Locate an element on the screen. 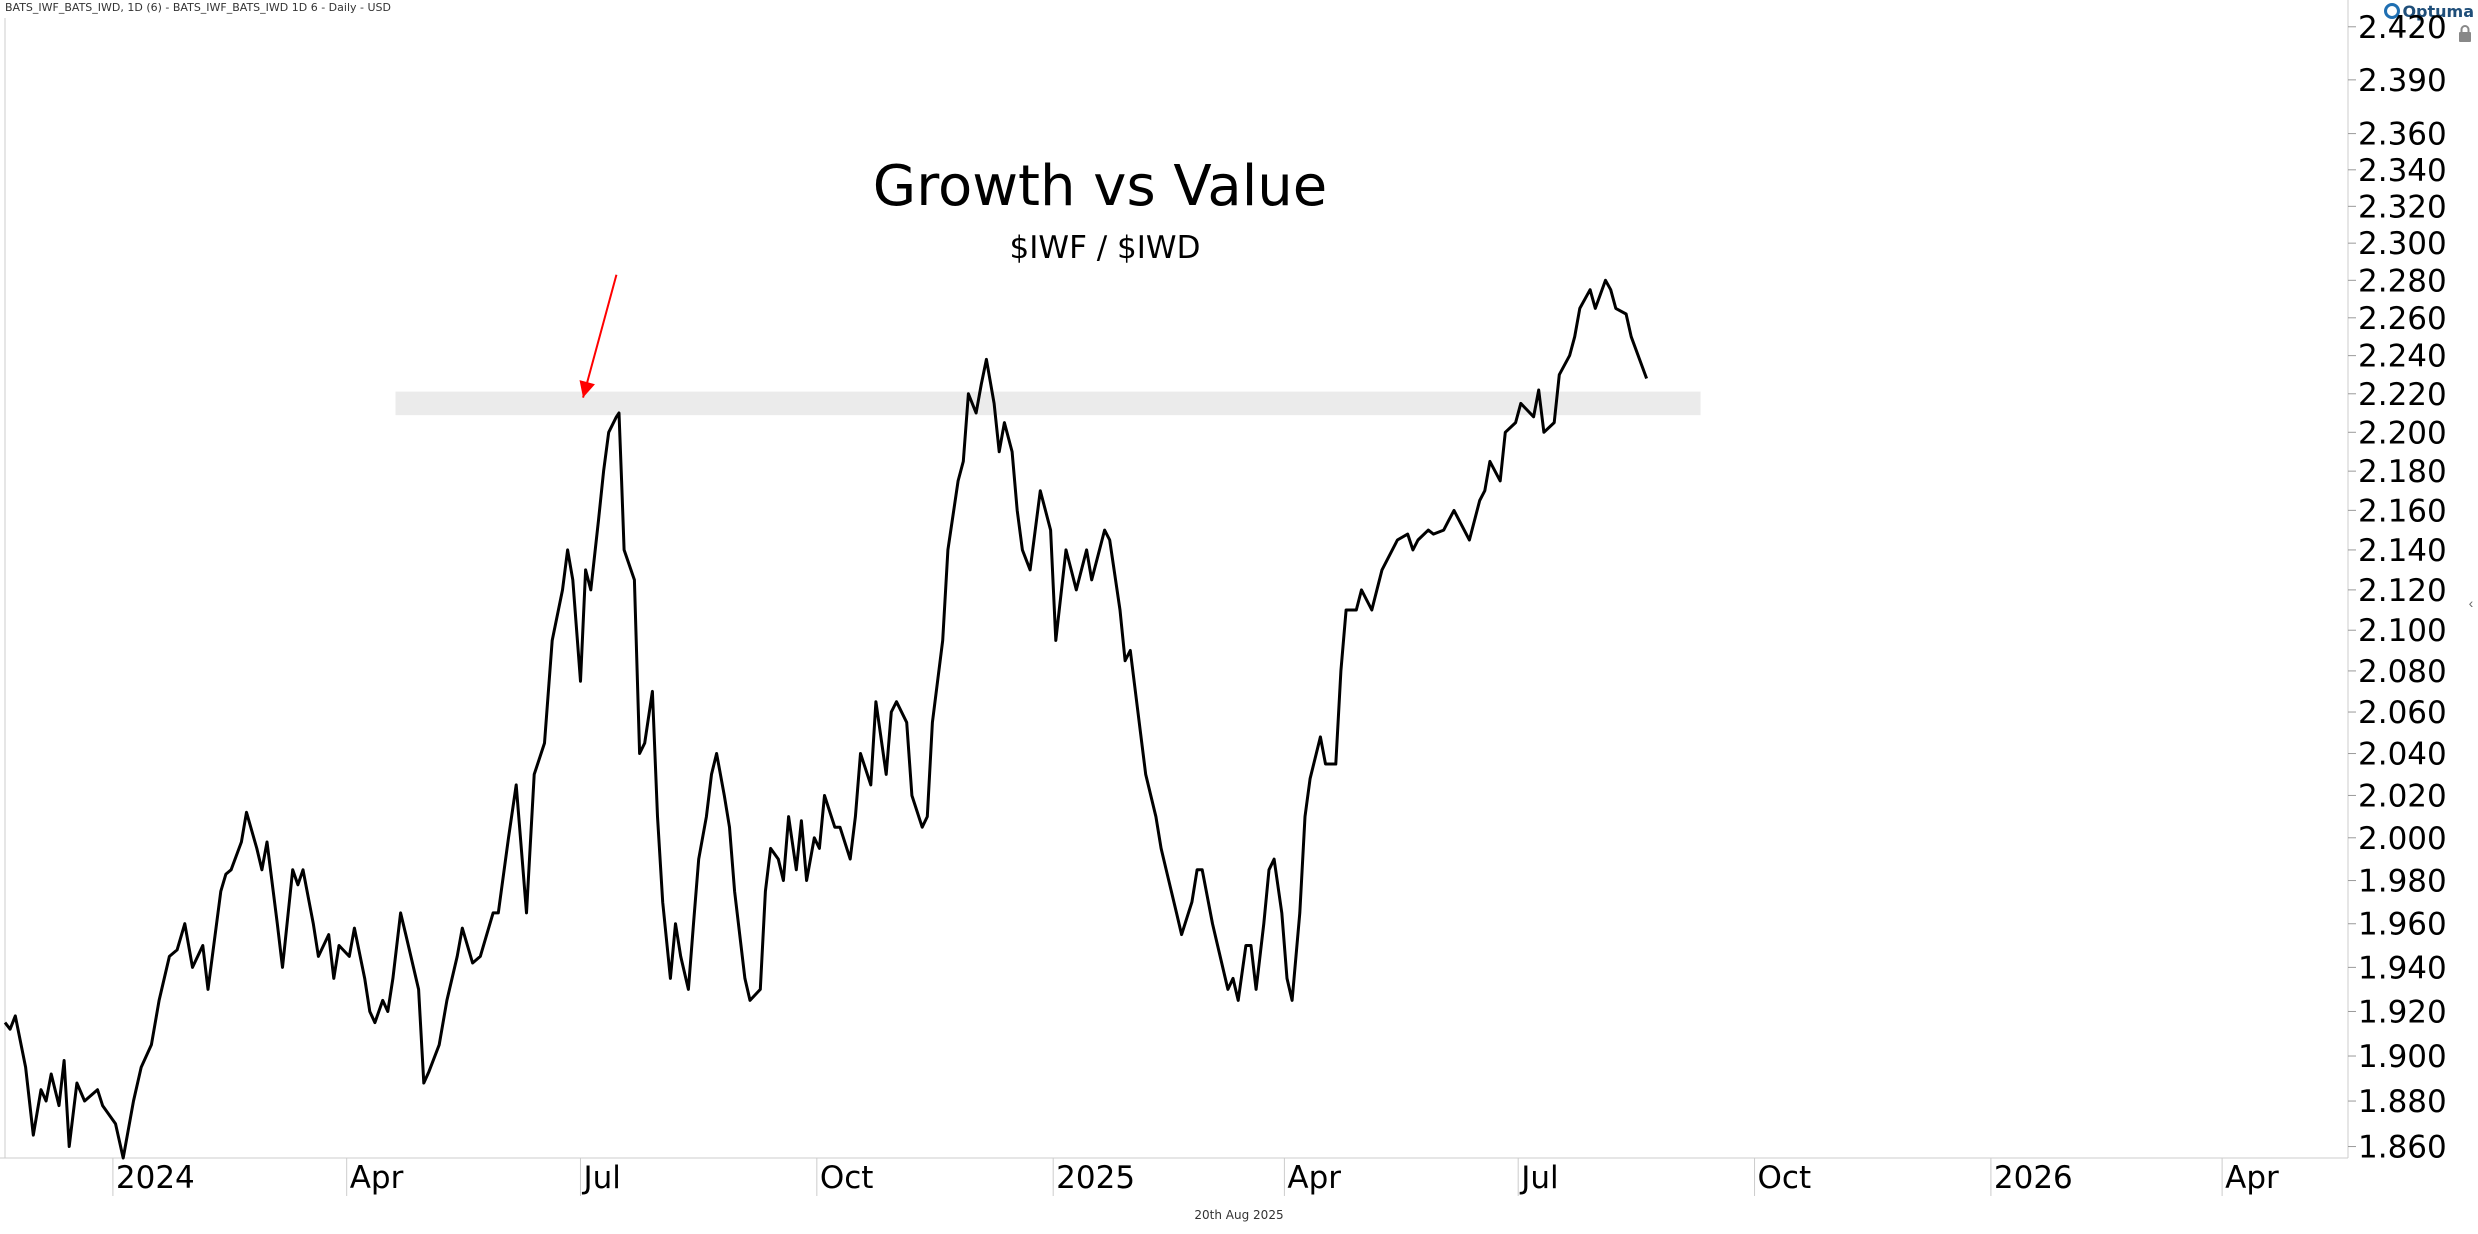 The height and width of the screenshot is (1234, 2478). x-tick-label-9: Apr is located at coordinates (2252, 1178).